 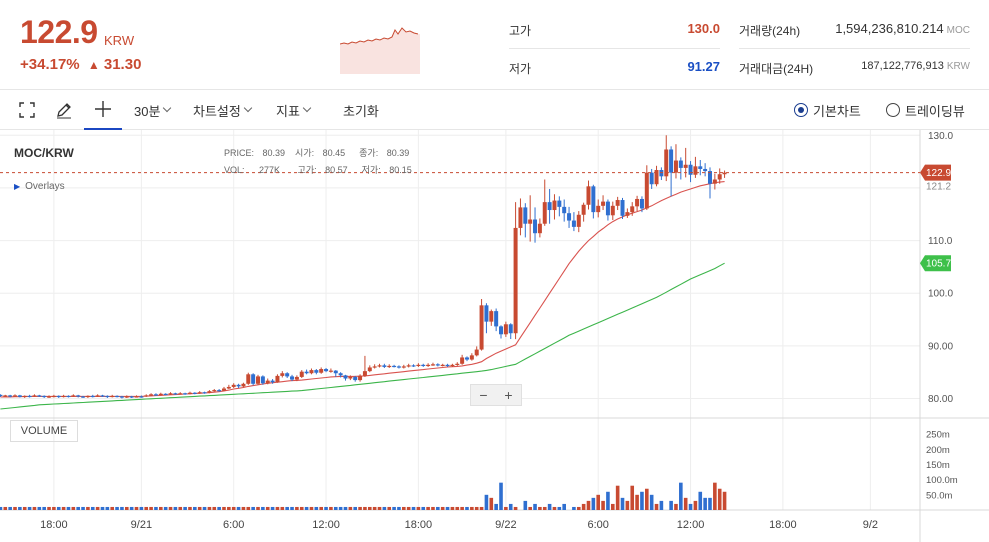 I want to click on reset-button: 초기화, so click(x=361, y=111).